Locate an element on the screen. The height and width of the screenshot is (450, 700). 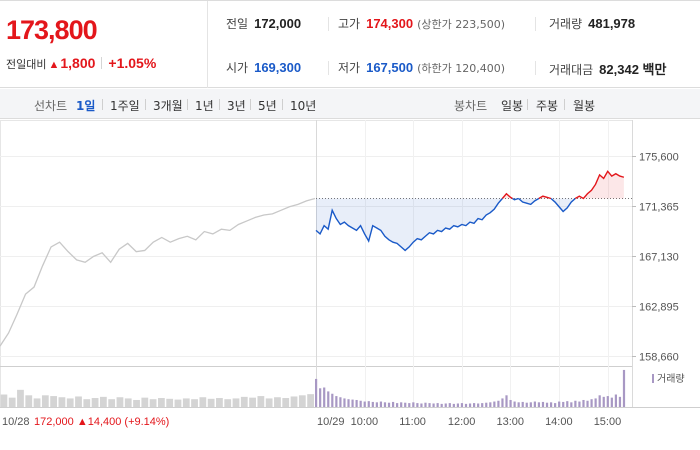
tab-3-years: 3년 is located at coordinates (236, 106).